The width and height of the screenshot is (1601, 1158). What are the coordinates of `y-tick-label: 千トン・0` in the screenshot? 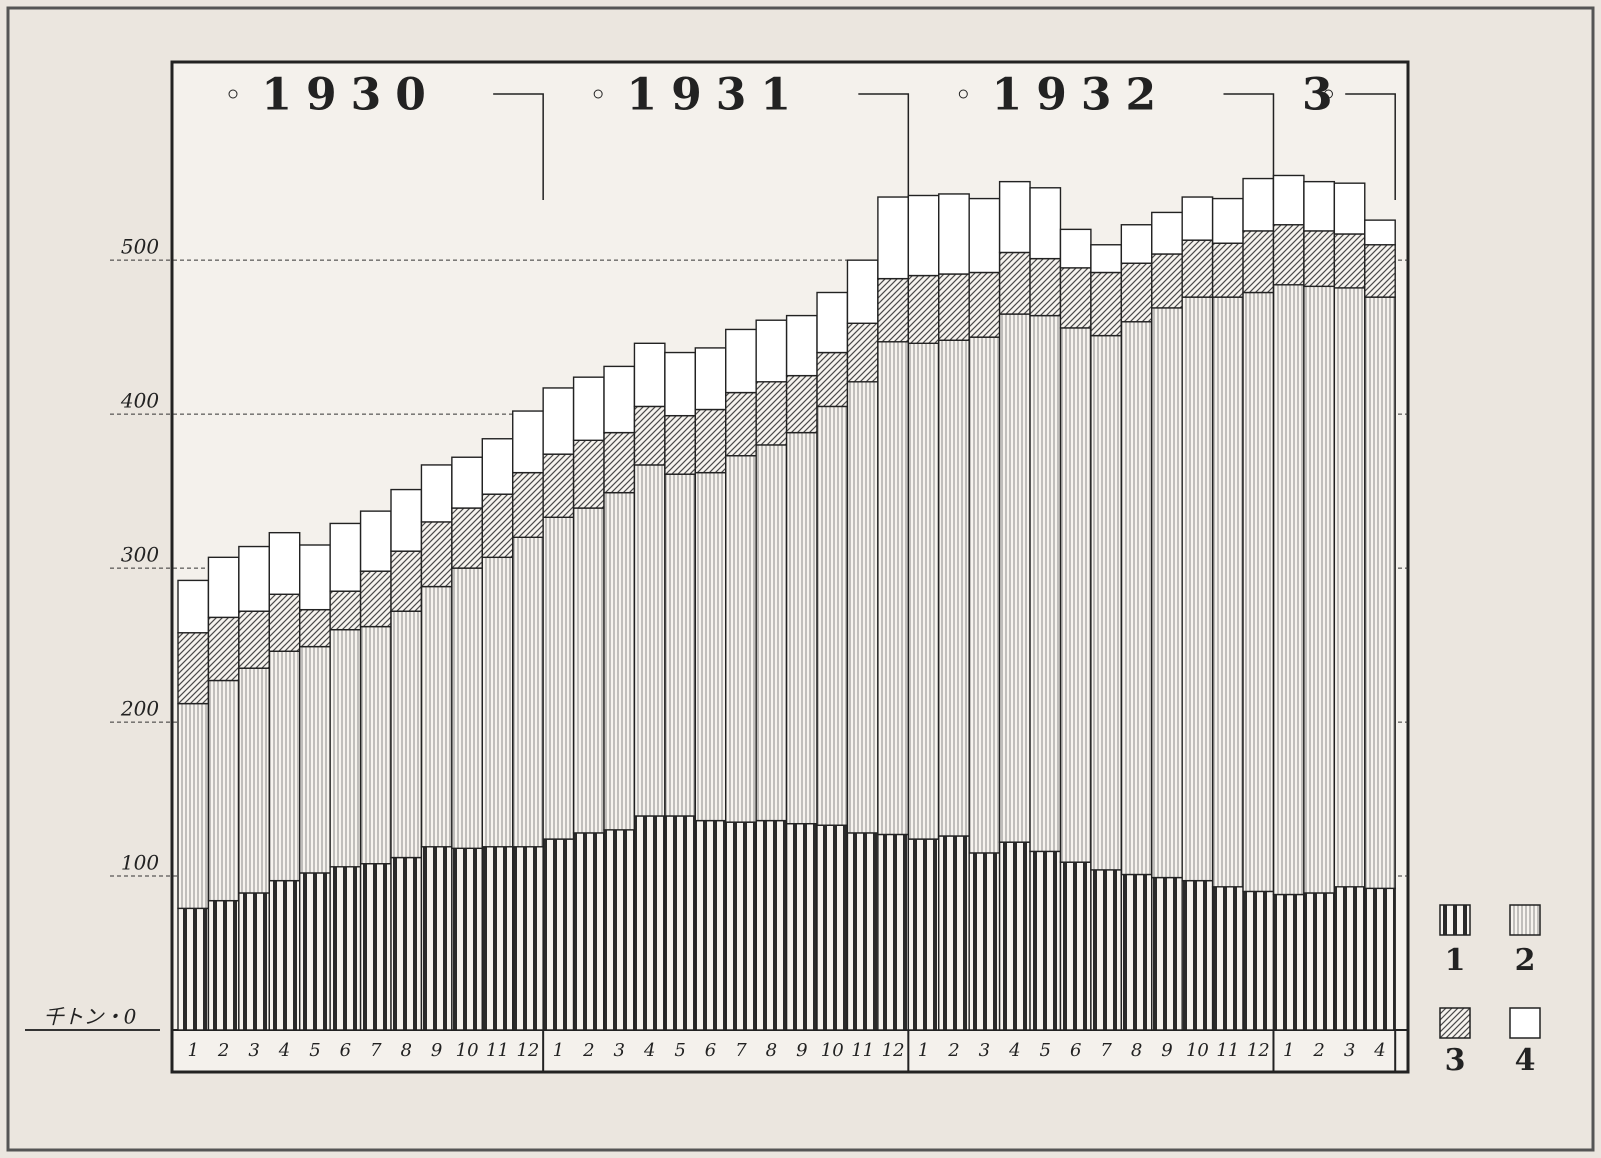 It's located at (90, 1017).